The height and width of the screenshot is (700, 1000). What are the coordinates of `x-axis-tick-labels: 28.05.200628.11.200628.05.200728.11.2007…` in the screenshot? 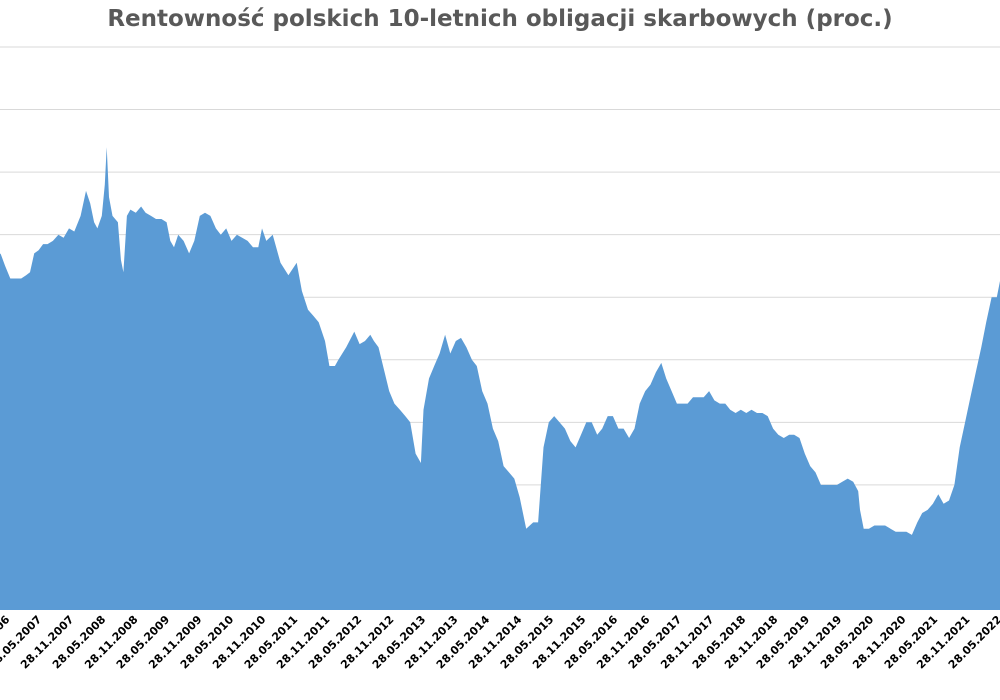 It's located at (500, 642).